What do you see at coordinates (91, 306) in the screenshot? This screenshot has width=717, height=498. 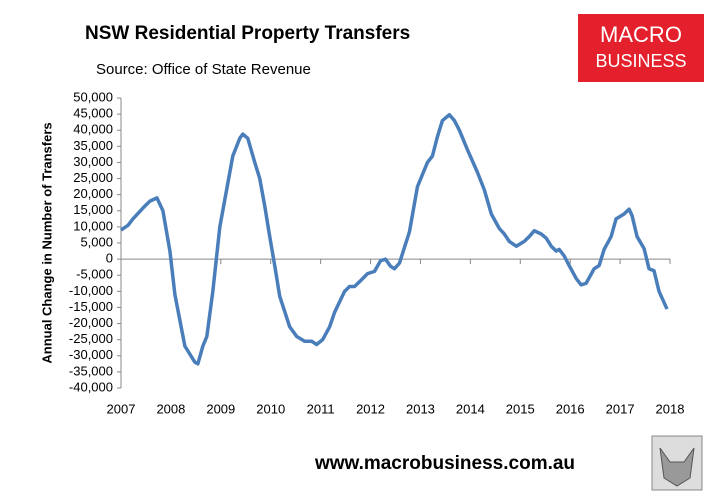 I see `y-tick-label: -15,000` at bounding box center [91, 306].